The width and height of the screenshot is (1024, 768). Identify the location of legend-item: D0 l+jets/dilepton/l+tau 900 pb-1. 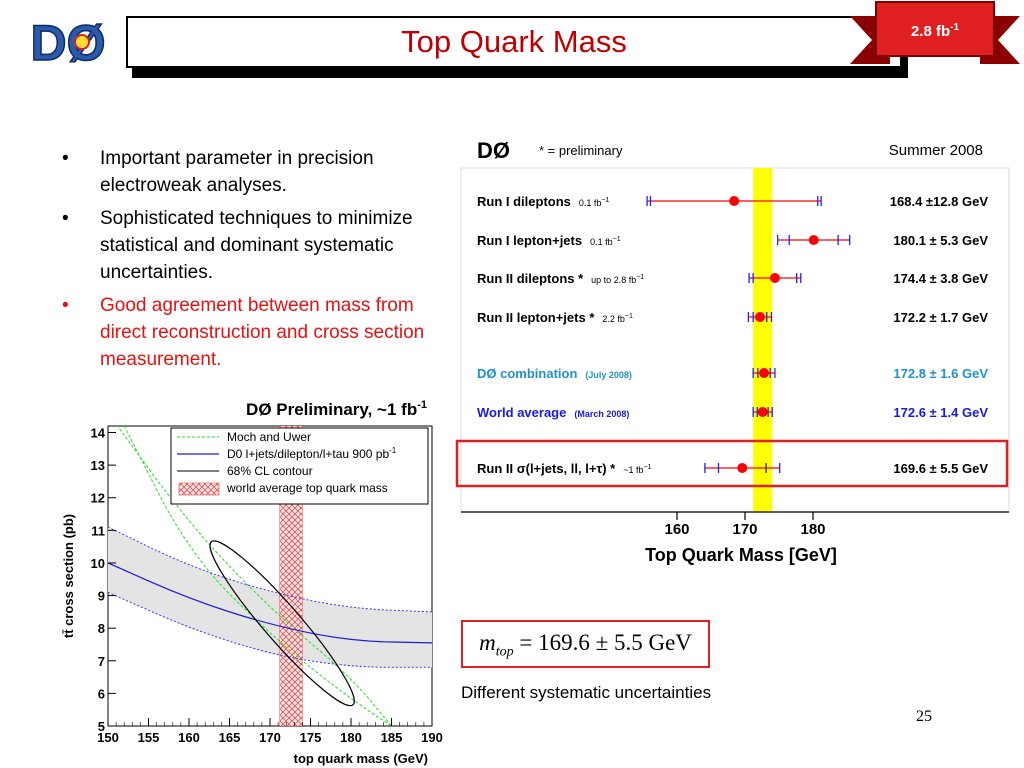
(312, 453).